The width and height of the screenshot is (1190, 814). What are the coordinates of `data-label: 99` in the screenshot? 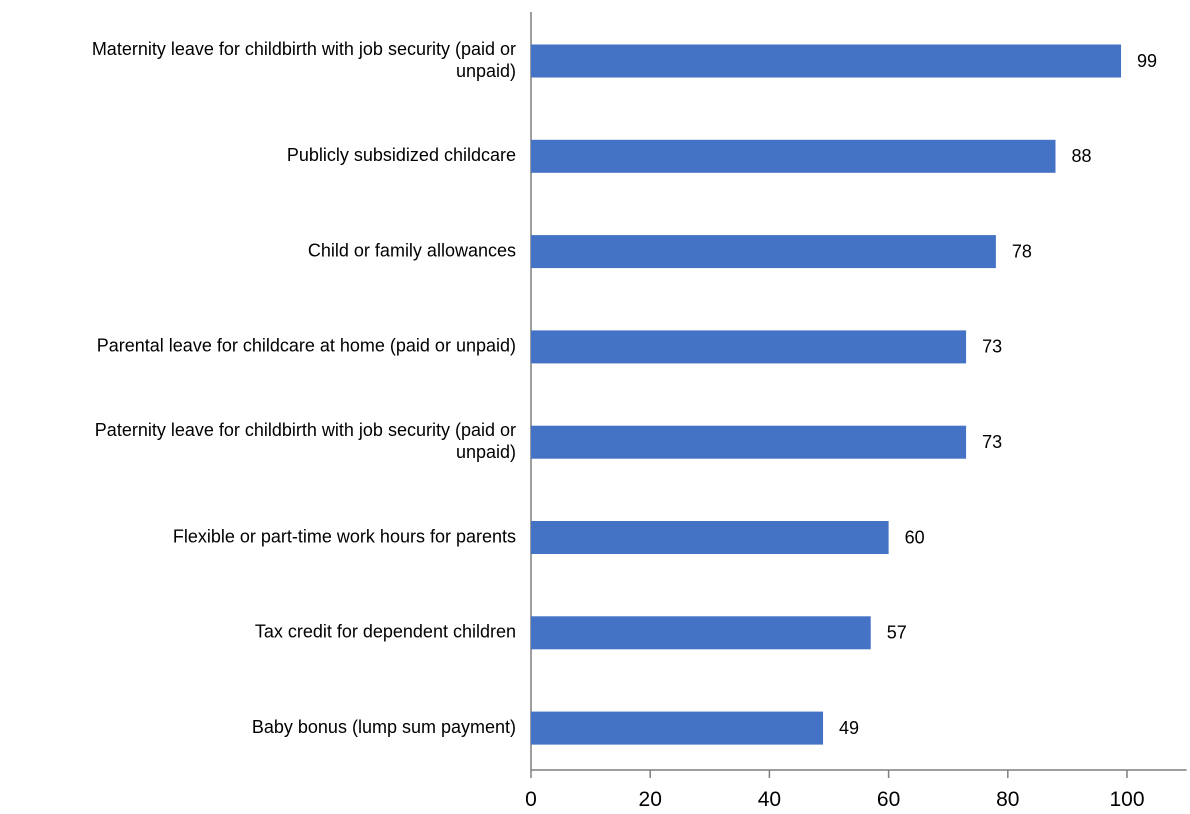 It's located at (1147, 61).